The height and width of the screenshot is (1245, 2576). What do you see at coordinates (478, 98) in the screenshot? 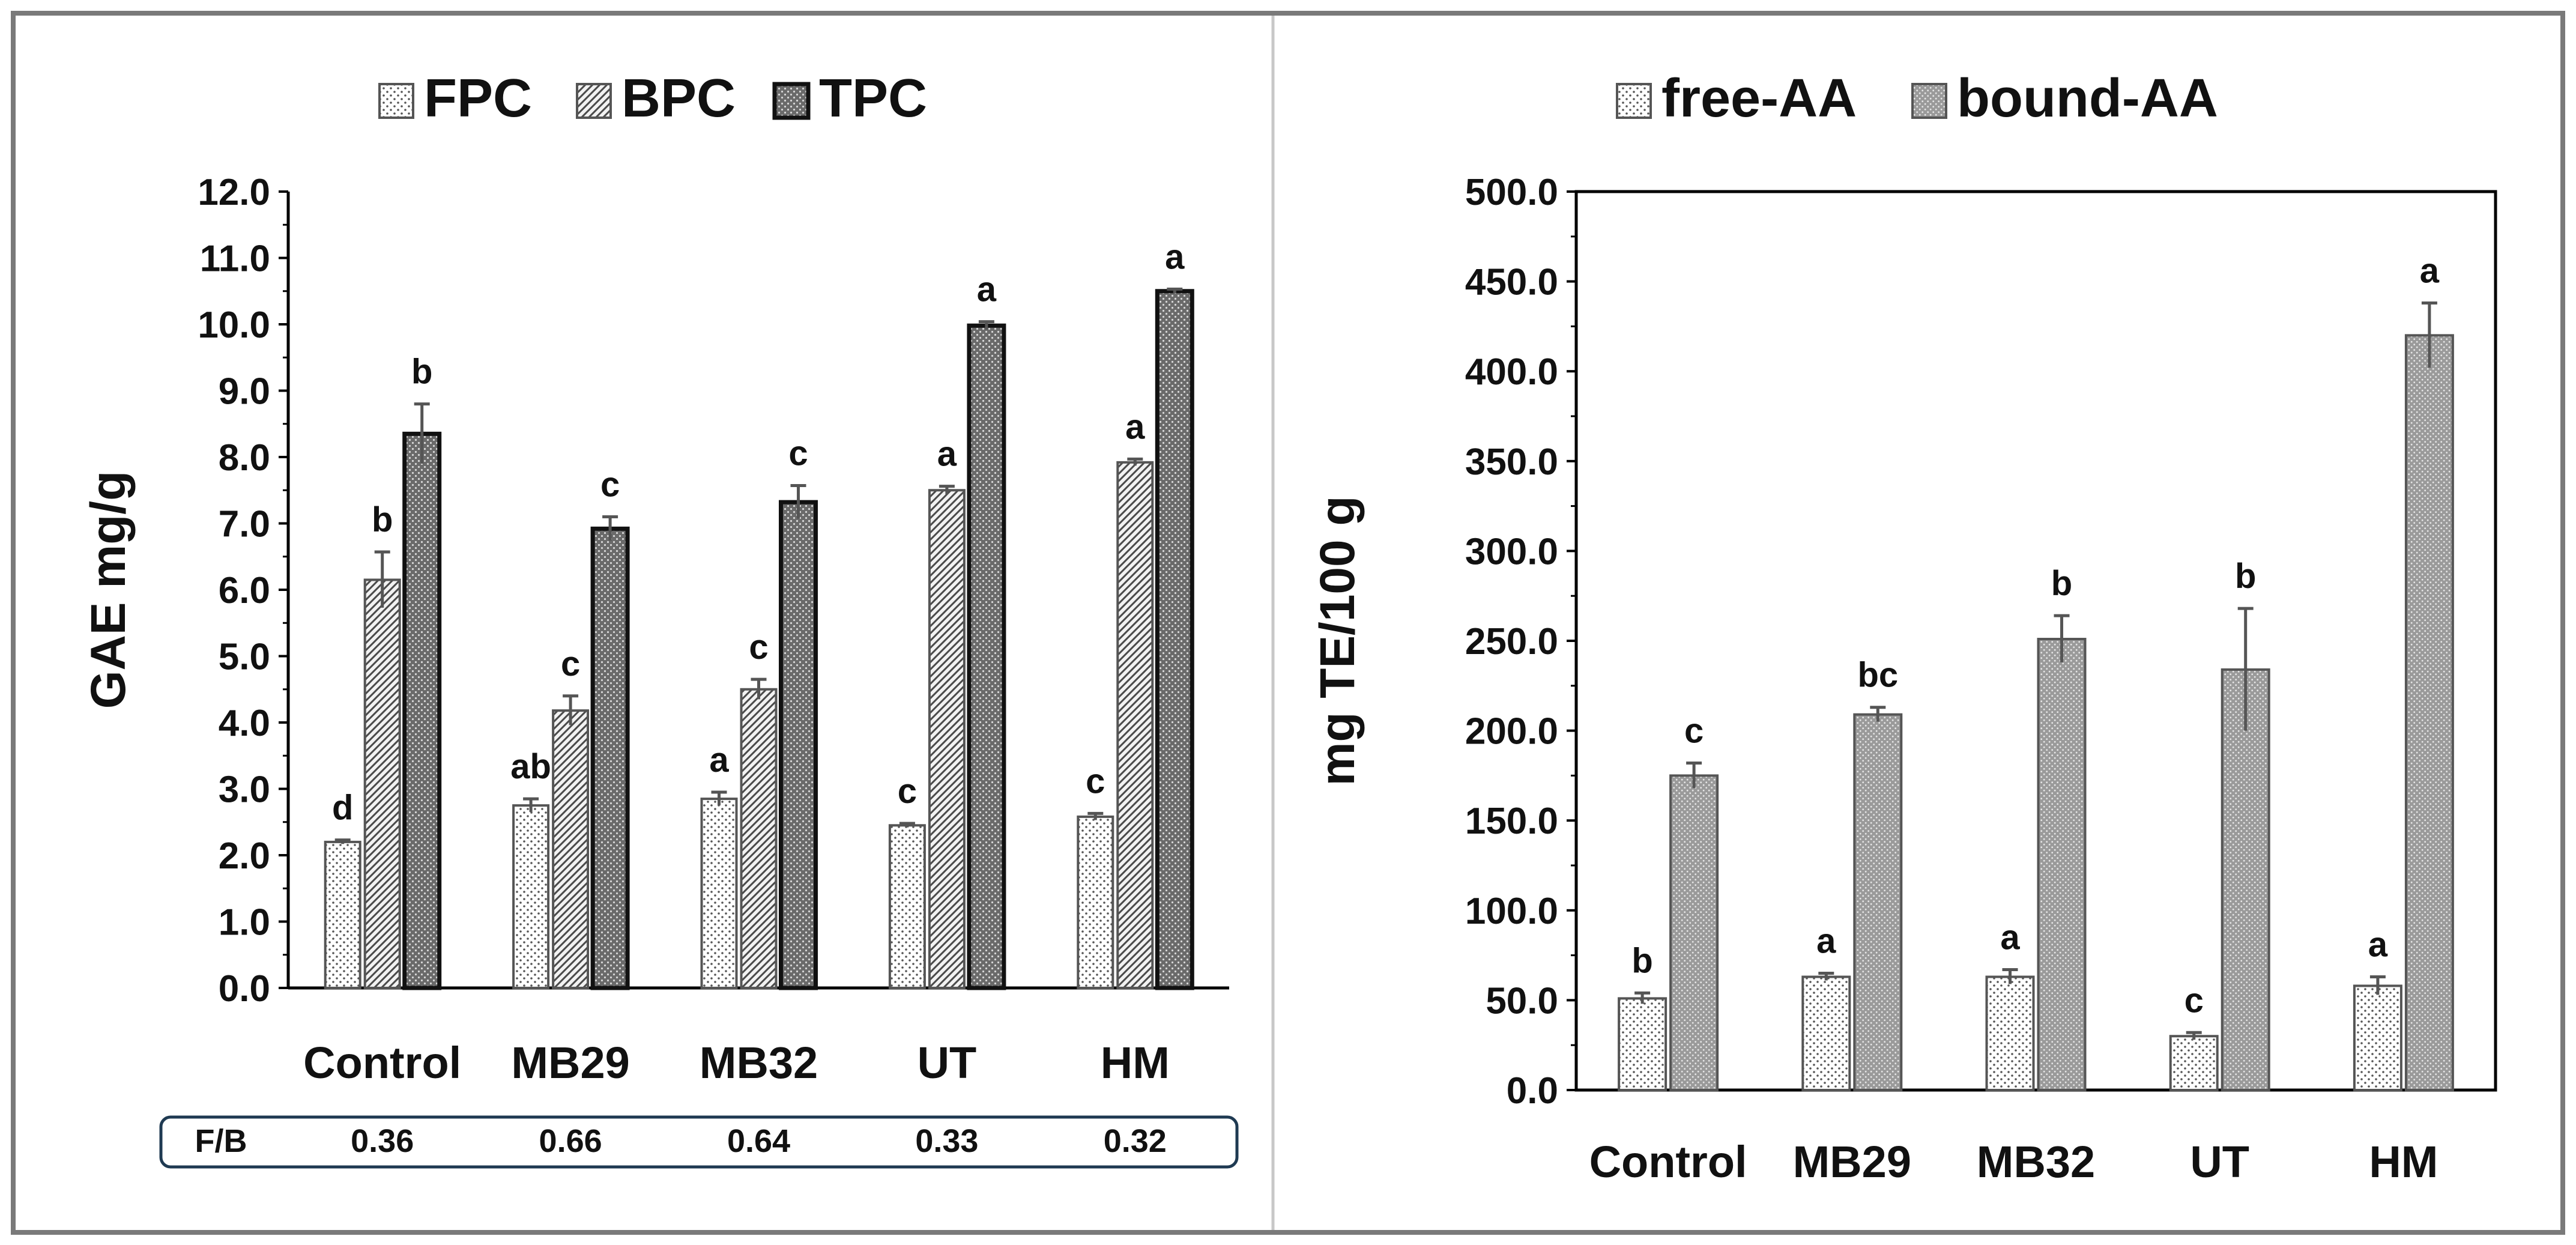
I see `legend-label-FPC: FPC` at bounding box center [478, 98].